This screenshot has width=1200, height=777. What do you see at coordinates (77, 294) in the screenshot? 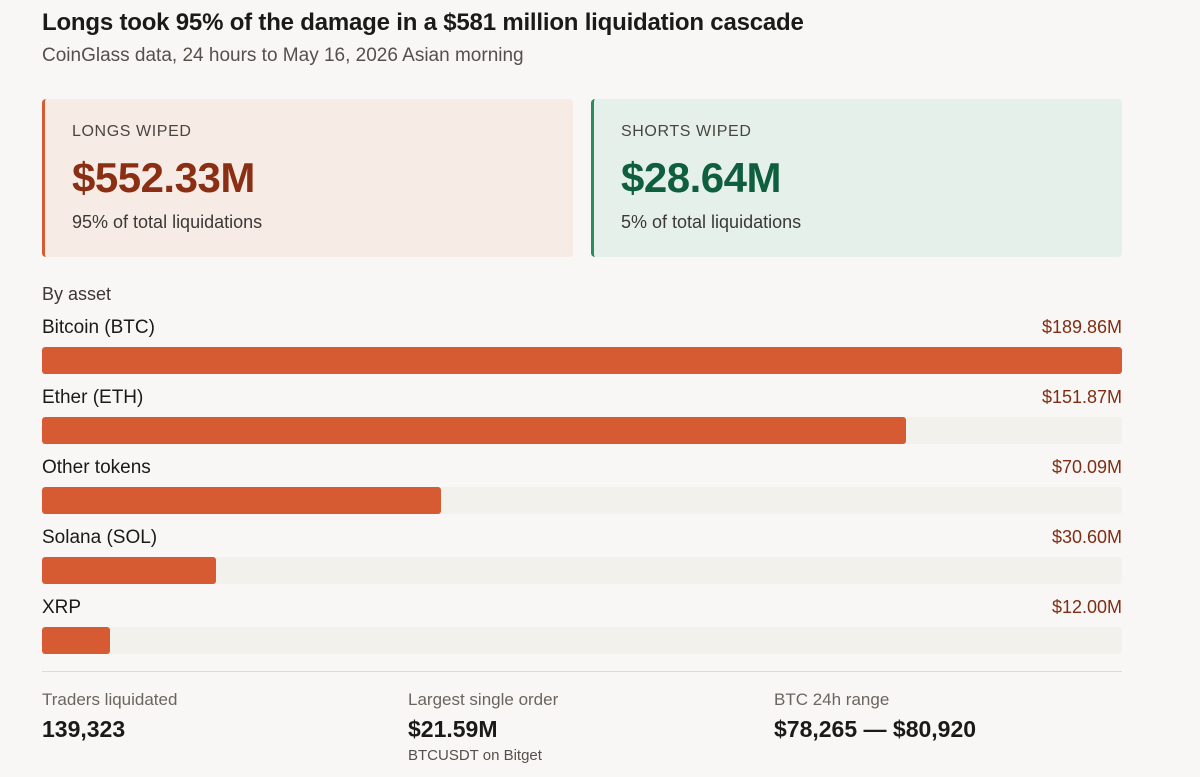
I see `chart-title: By asset` at bounding box center [77, 294].